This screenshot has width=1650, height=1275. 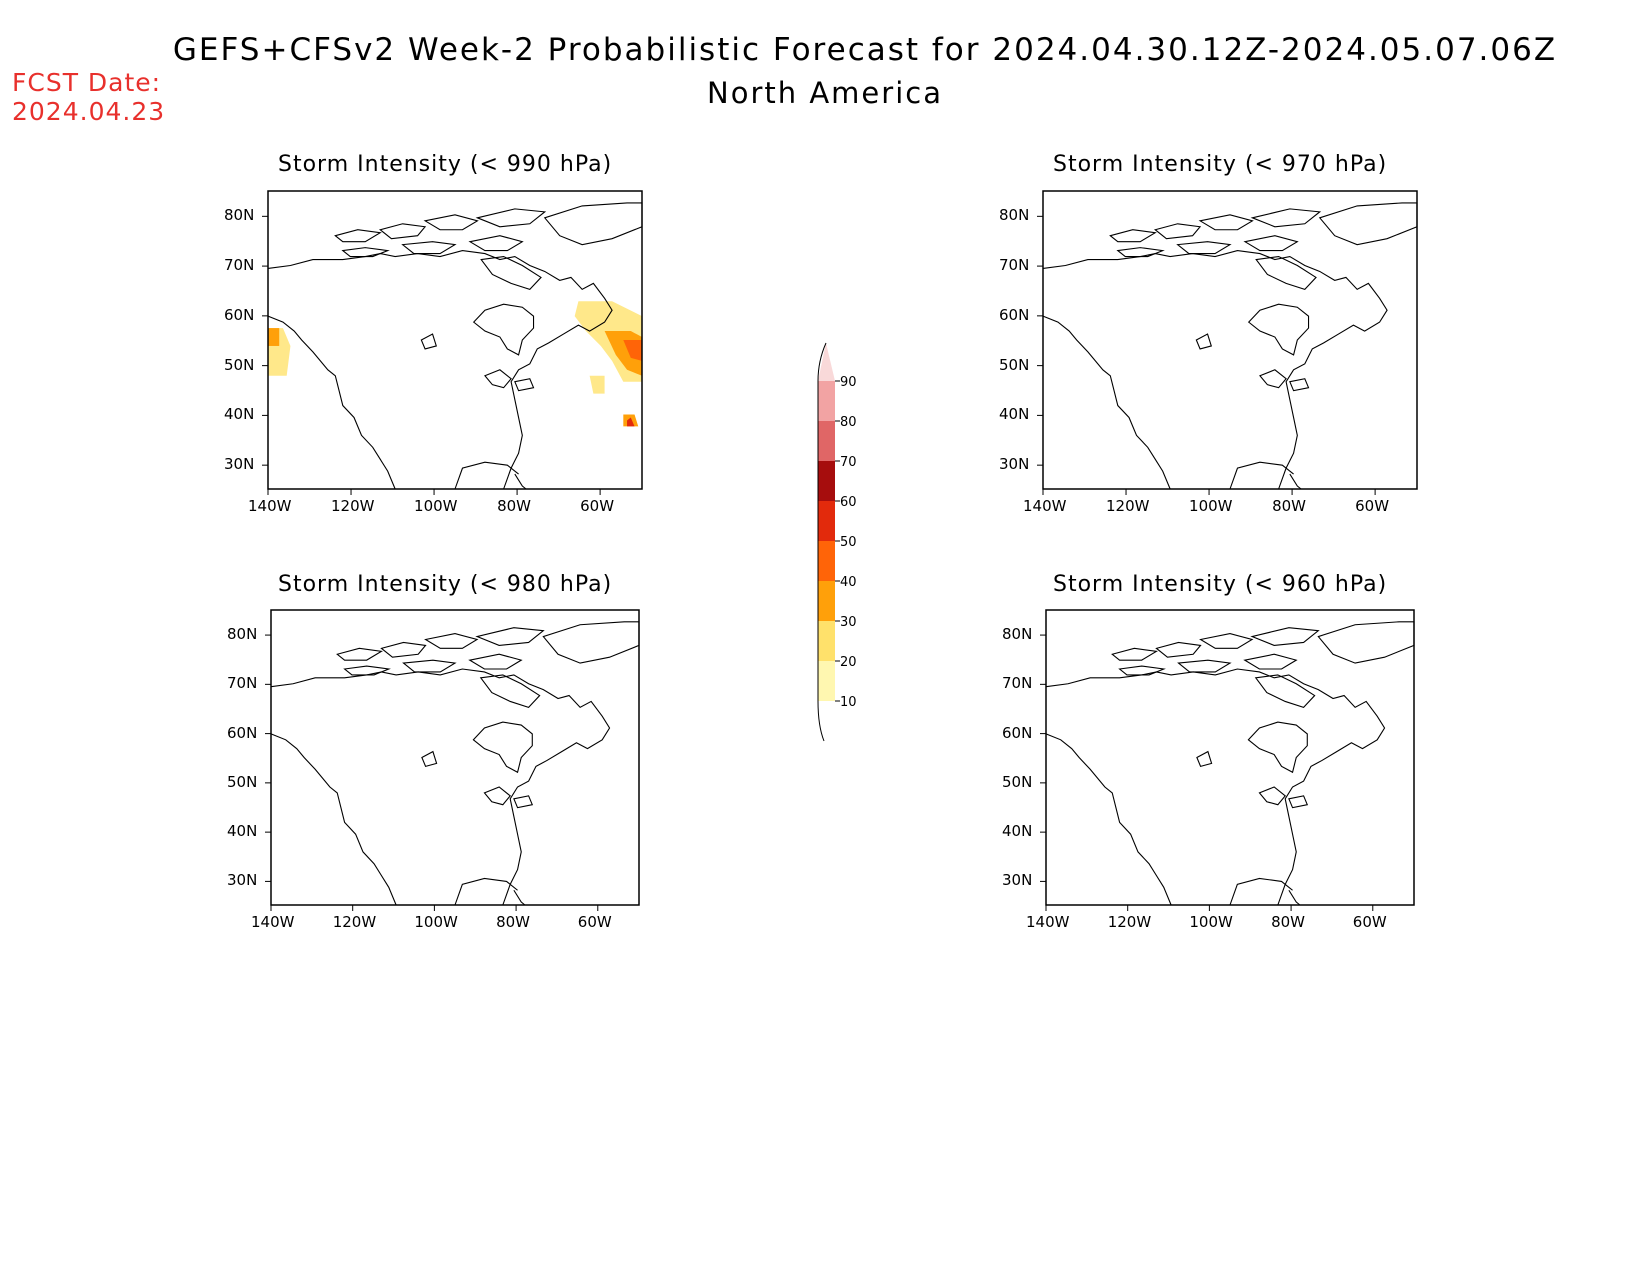 I want to click on legend-level-label: 50, so click(x=848, y=542).